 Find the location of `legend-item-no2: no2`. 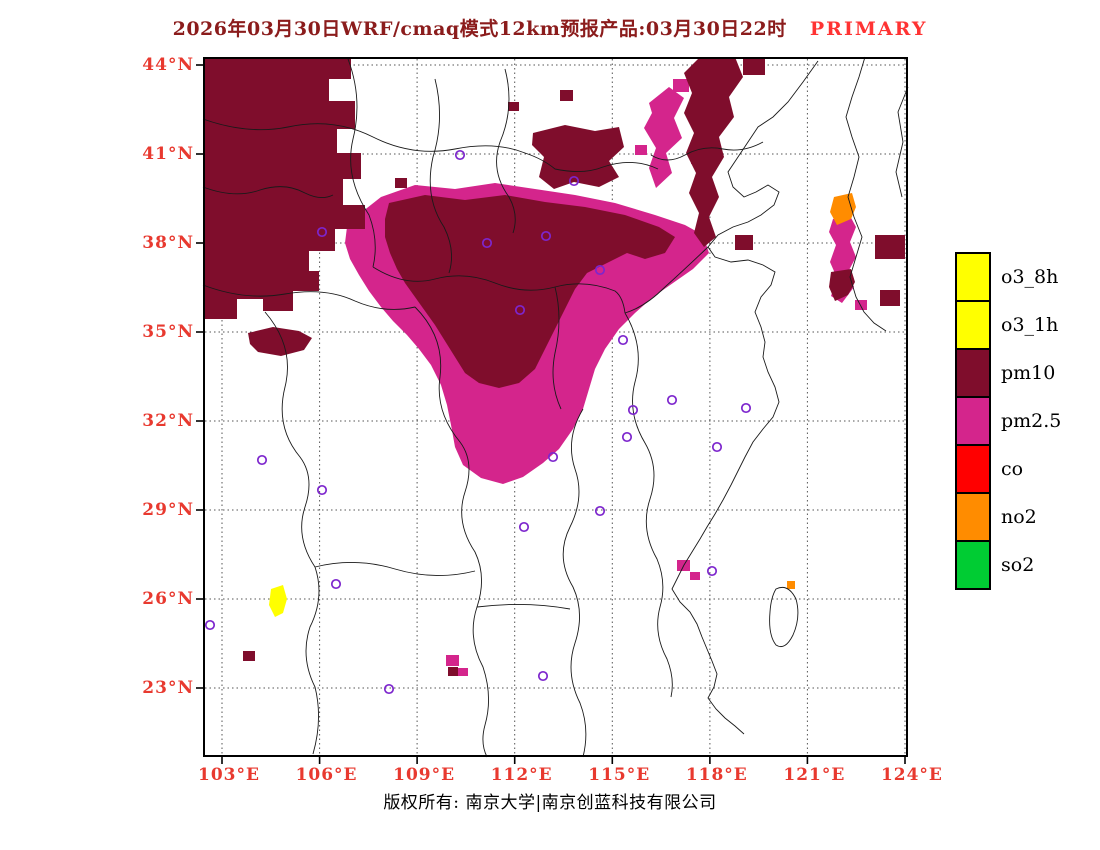

legend-item-no2: no2 is located at coordinates (1008, 517).